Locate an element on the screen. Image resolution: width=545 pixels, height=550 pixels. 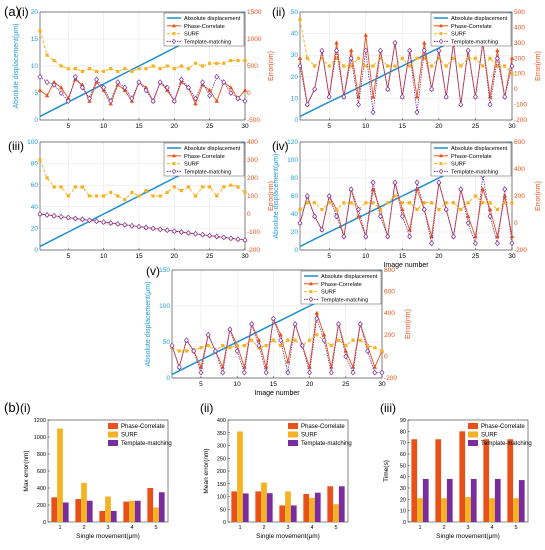
y-left-tick-label: 80 is located at coordinates (35, 164).